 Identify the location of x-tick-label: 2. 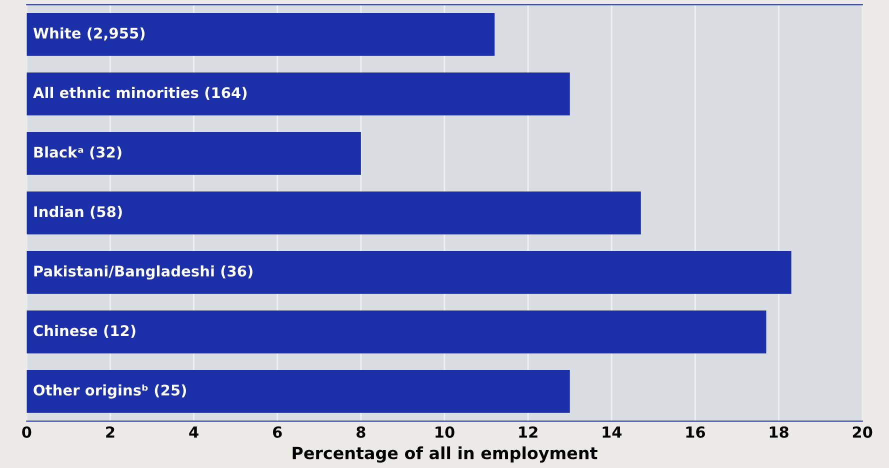
(110, 432).